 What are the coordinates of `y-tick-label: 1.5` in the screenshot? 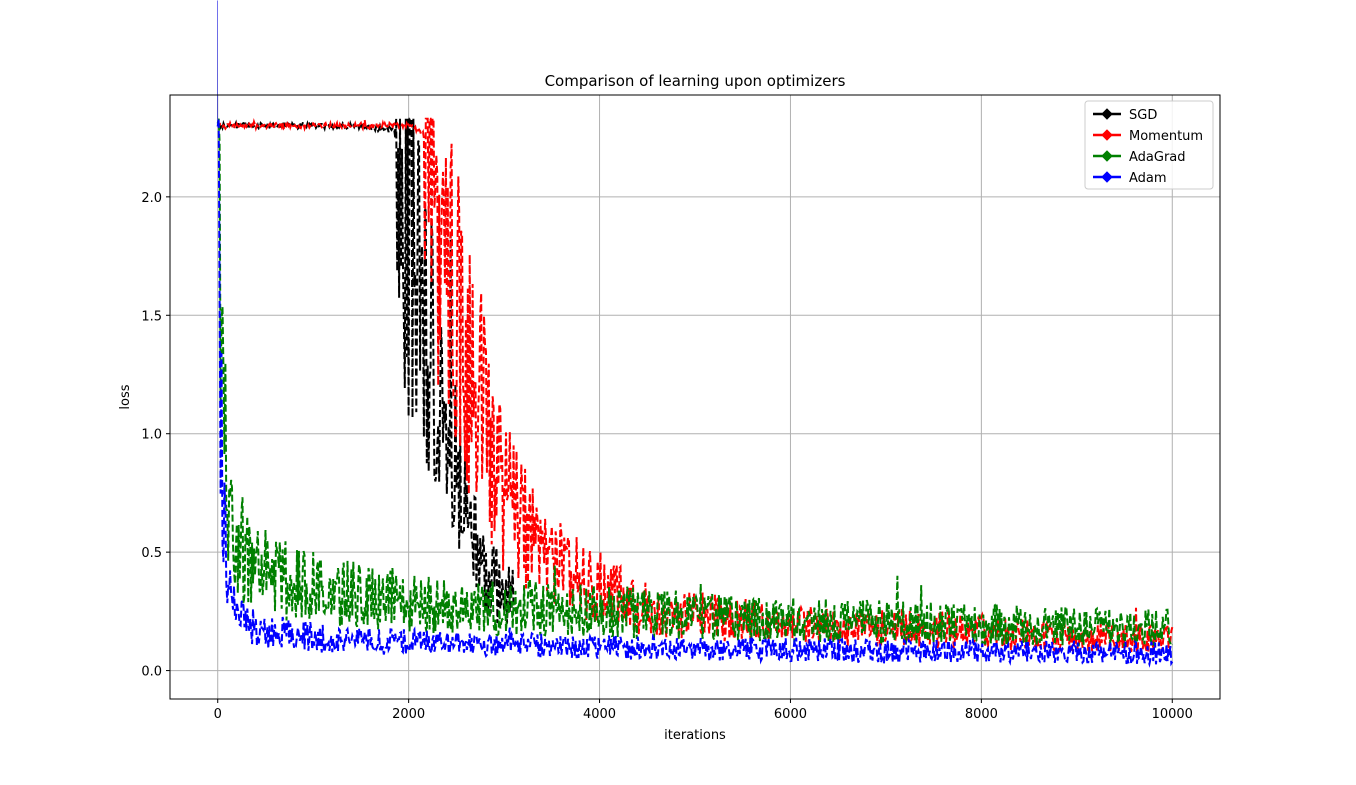 It's located at (151, 316).